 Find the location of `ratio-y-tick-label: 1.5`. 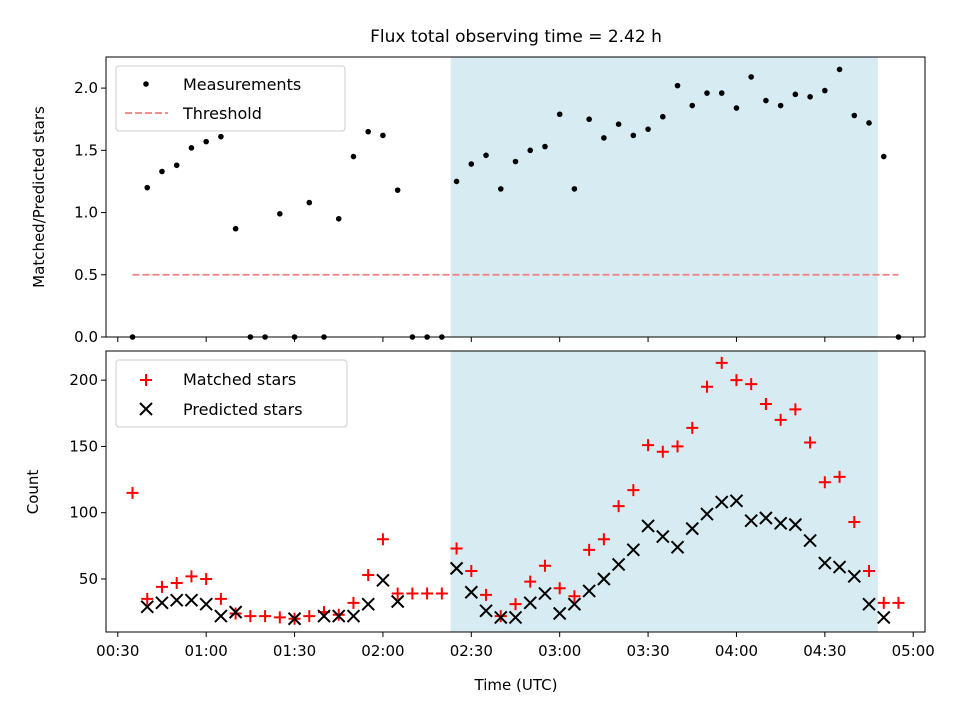

ratio-y-tick-label: 1.5 is located at coordinates (86, 150).